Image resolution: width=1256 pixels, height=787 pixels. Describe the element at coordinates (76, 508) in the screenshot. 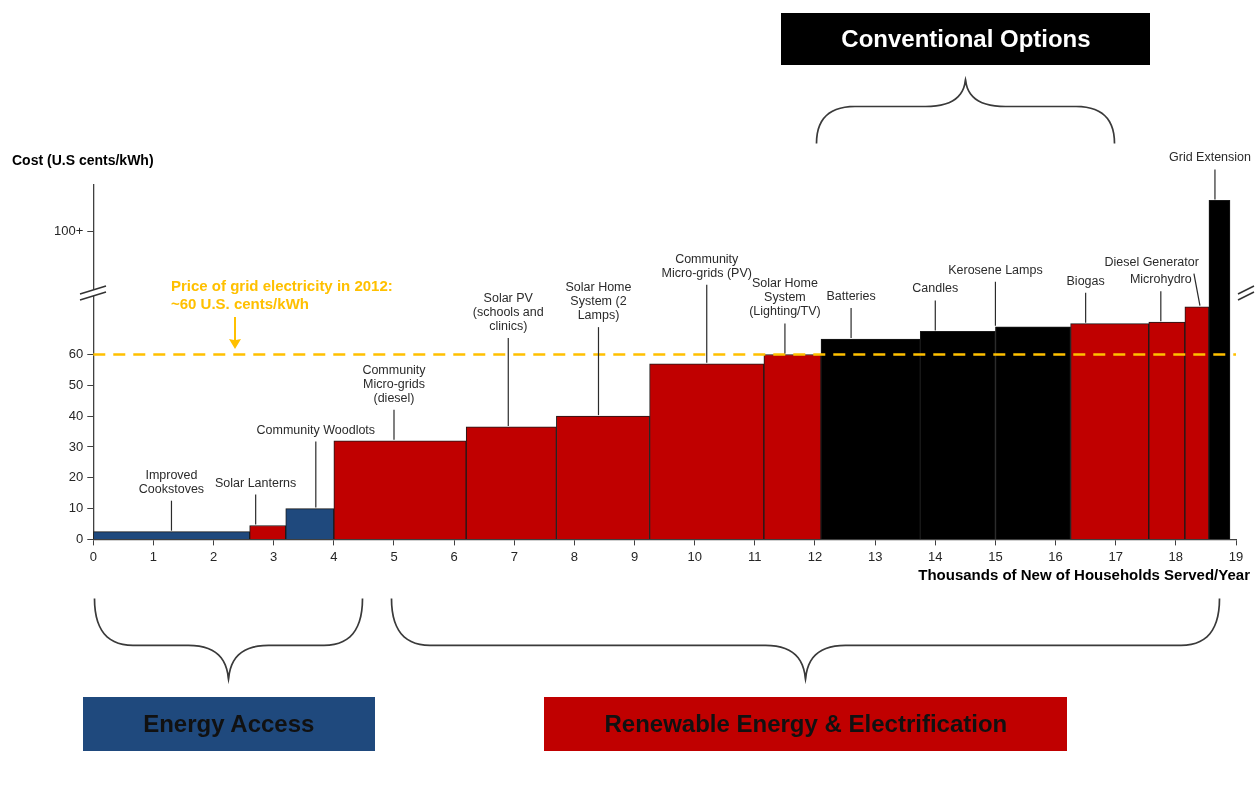

I see `y-tick-label: 10` at that location.